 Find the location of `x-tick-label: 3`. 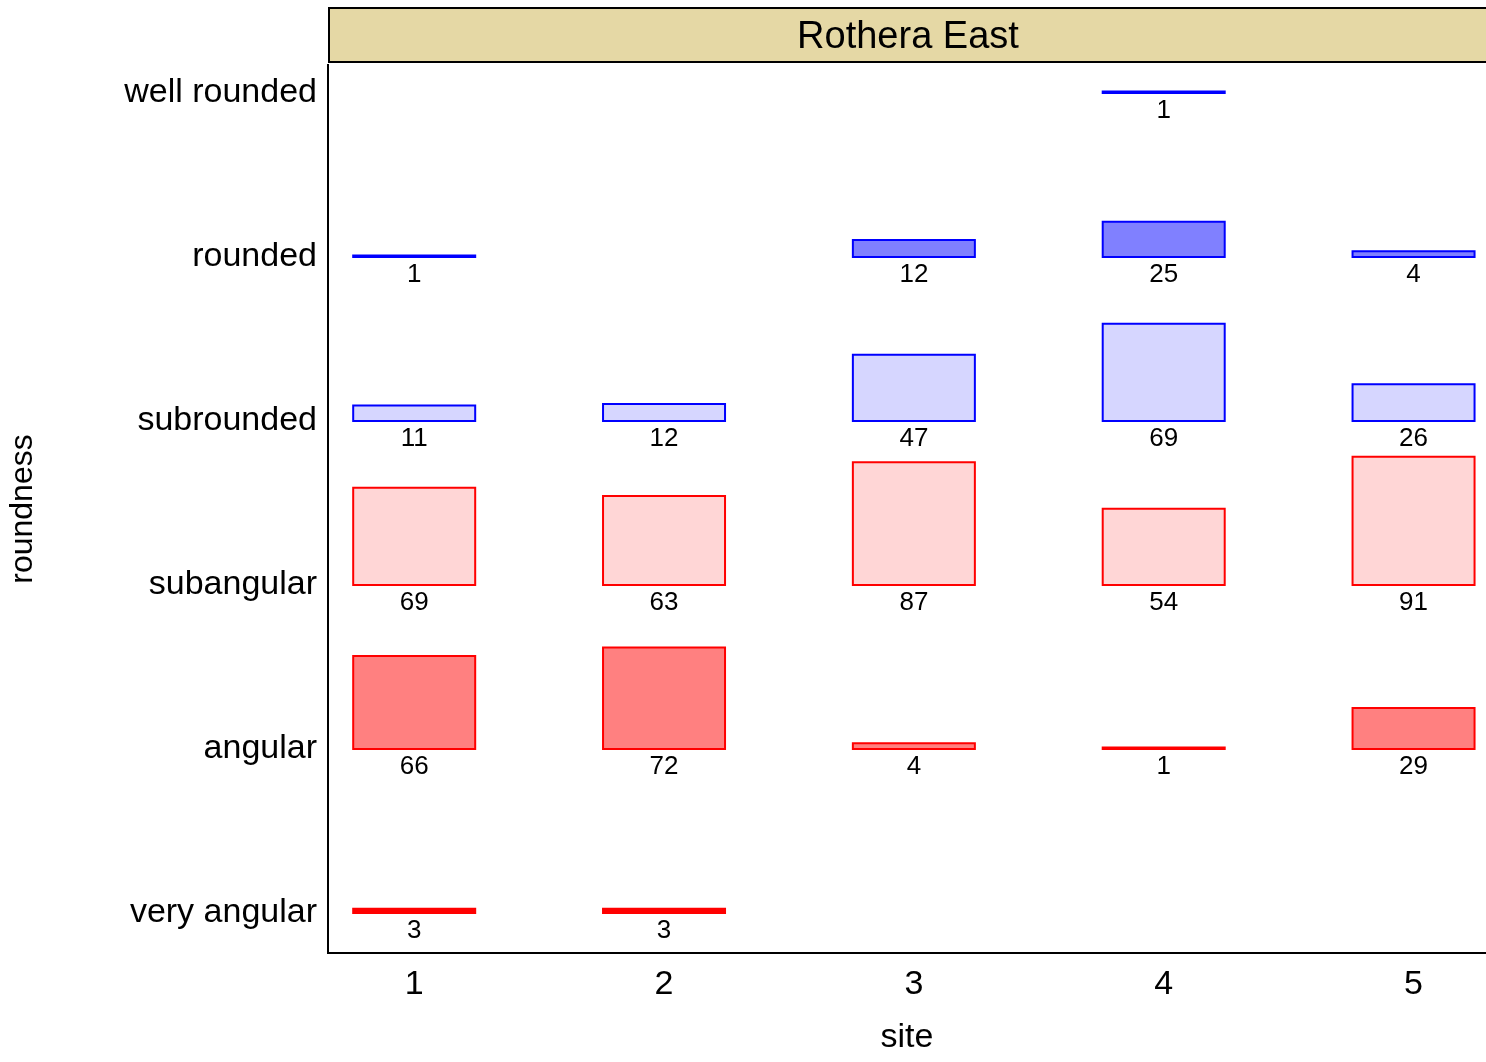

x-tick-label: 3 is located at coordinates (914, 981).